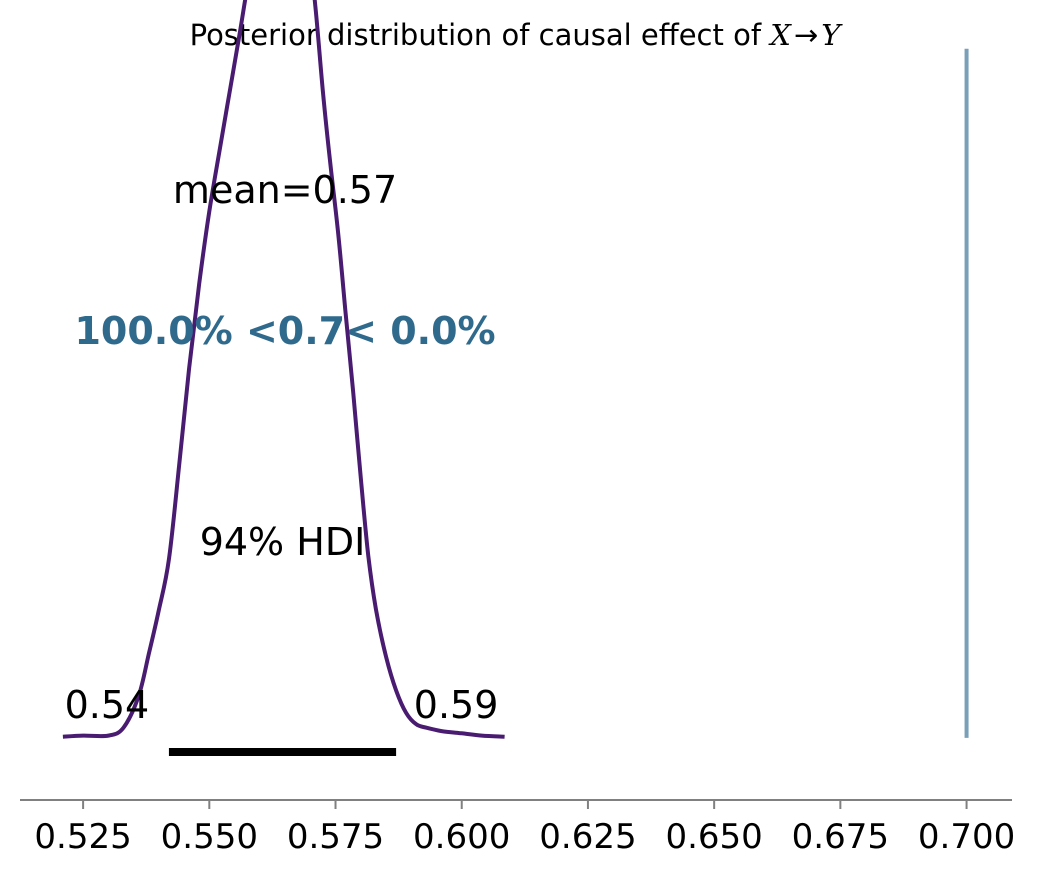 This screenshot has height=877, width=1042. What do you see at coordinates (832, 35) in the screenshot?
I see `chart-title-math-y: Y` at bounding box center [832, 35].